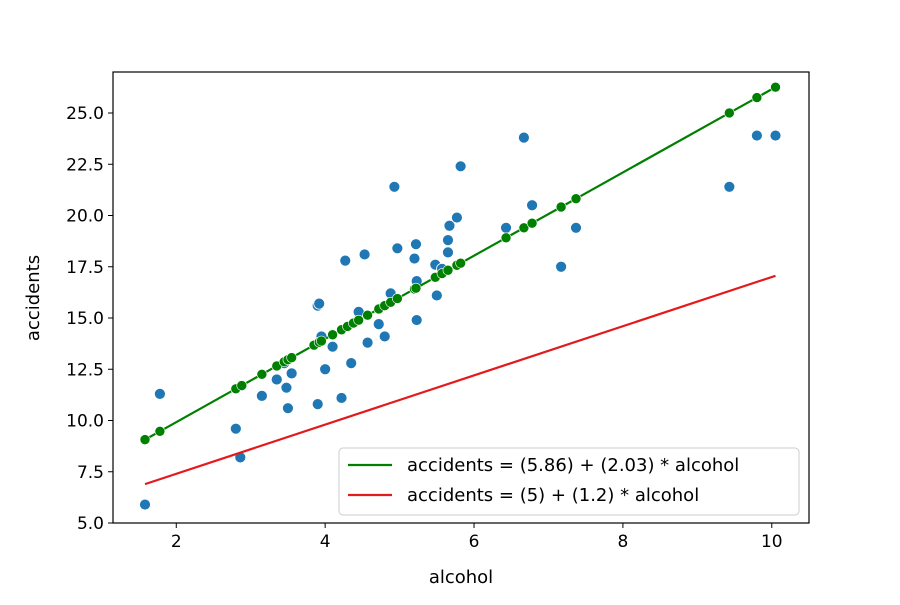 The width and height of the screenshot is (900, 605). Describe the element at coordinates (90, 524) in the screenshot. I see `y-tick-label: 5.0` at that location.